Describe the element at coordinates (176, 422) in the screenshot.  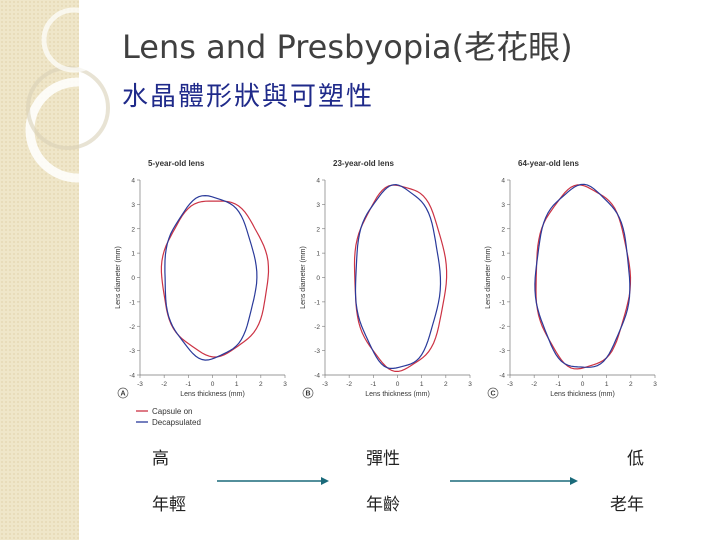
I see `legend-label-decapsulated: Decapsulated` at that location.